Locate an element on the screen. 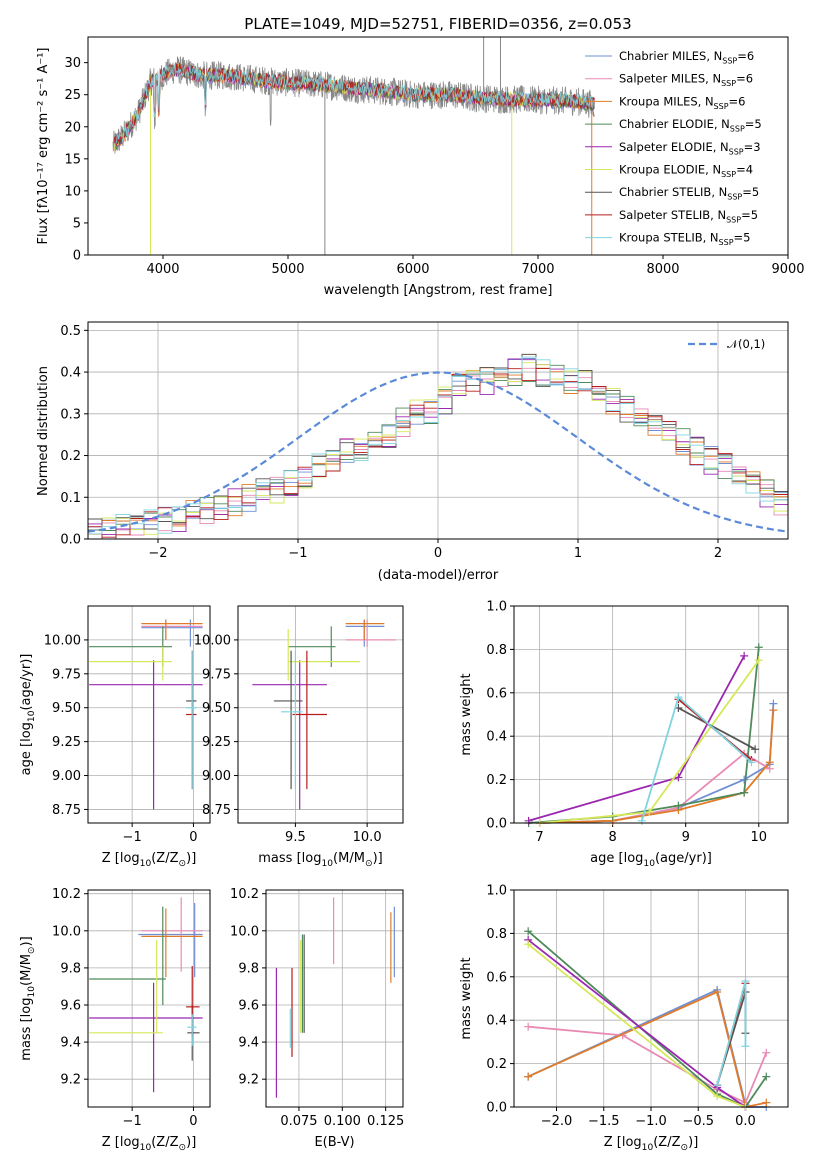  x-tick-label: 10.0 is located at coordinates (367, 837).